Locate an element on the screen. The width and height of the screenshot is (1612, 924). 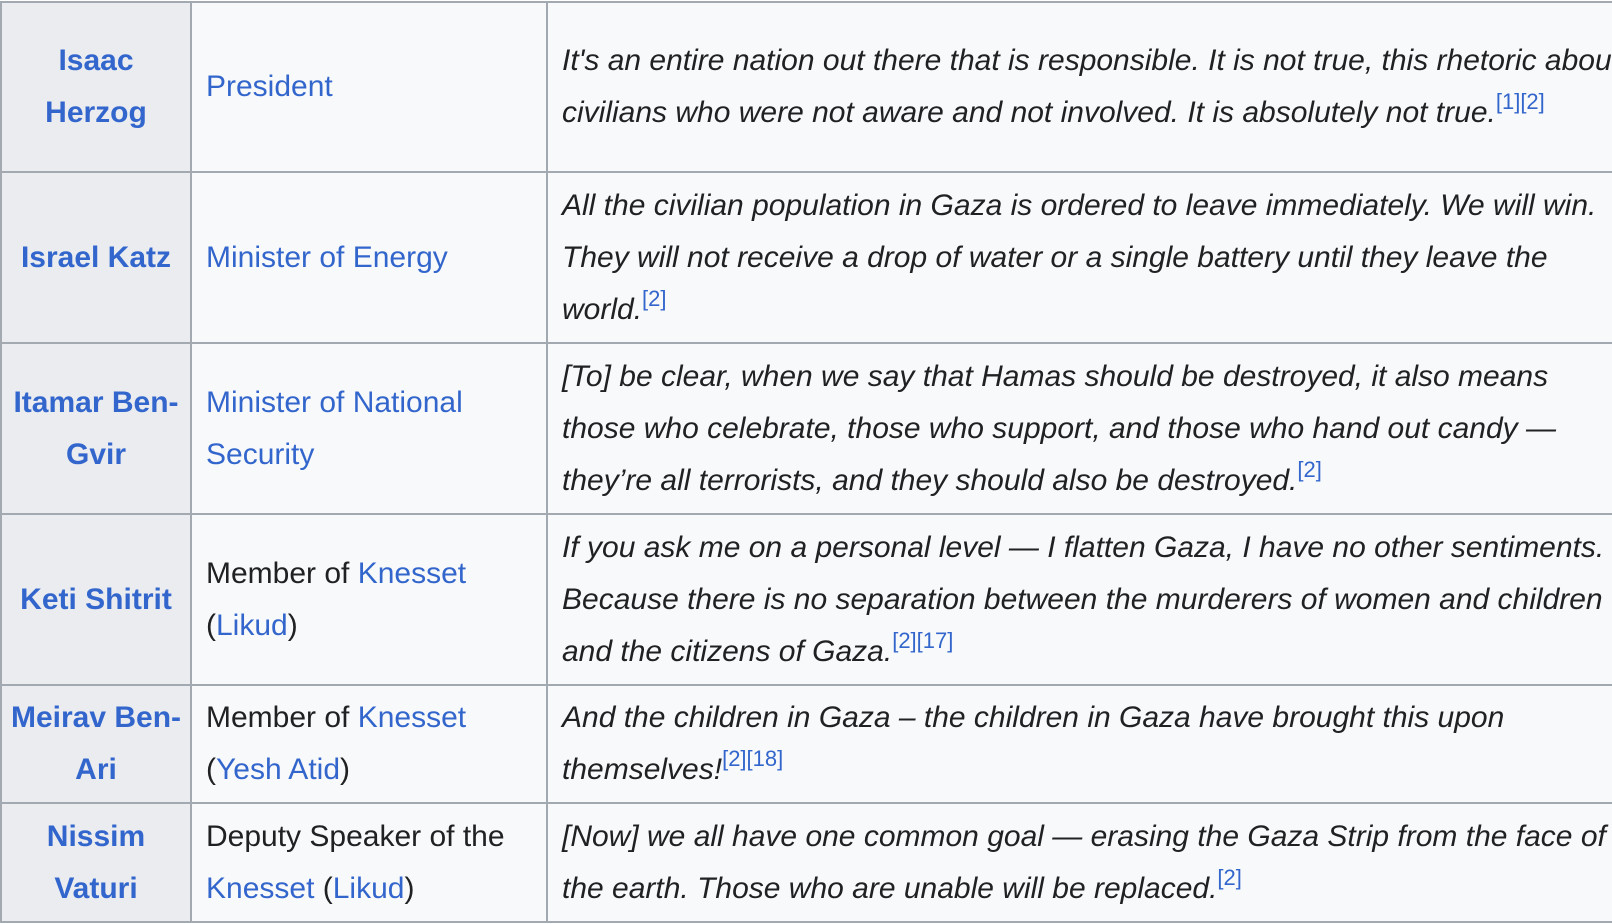
person-name-link: Nissim Vaturi is located at coordinates (96, 862).